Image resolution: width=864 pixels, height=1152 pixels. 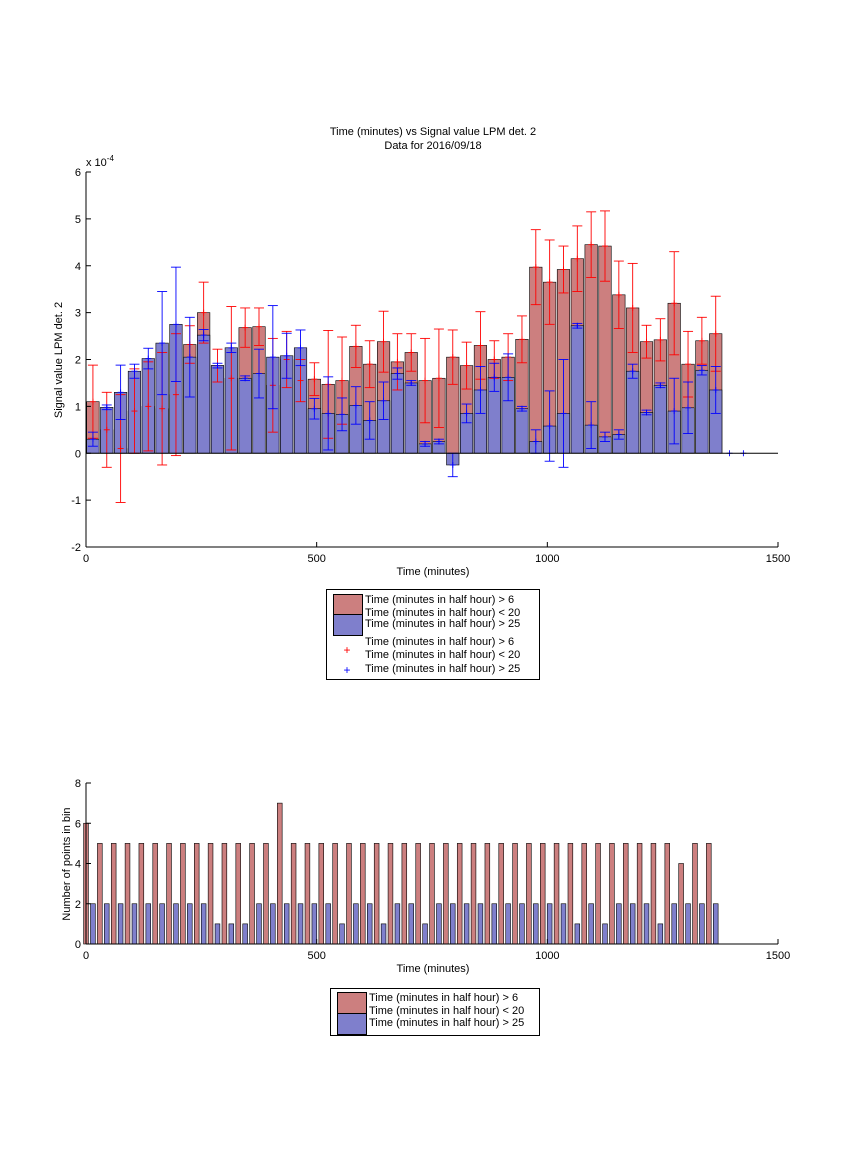 I want to click on legend-swatch-blue, so click(x=348, y=625).